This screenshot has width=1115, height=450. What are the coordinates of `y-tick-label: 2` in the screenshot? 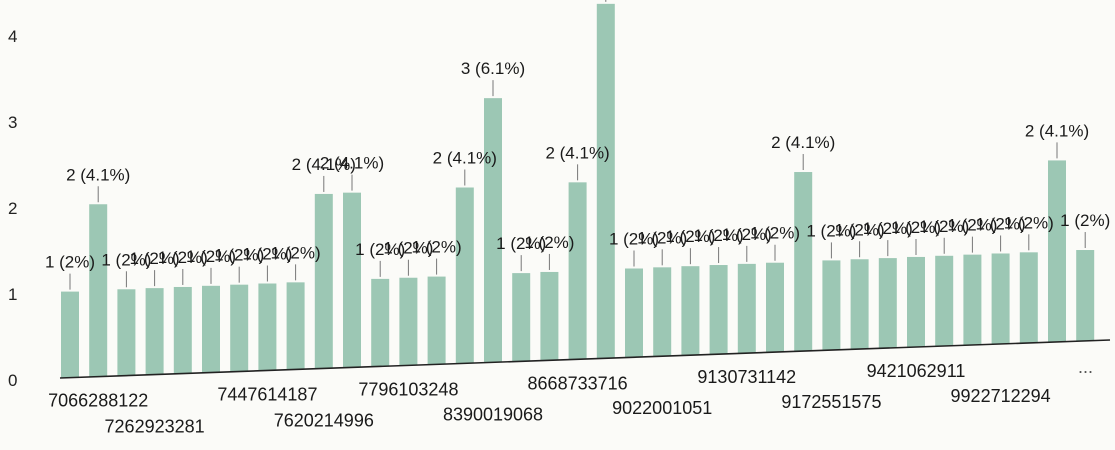 It's located at (12, 208).